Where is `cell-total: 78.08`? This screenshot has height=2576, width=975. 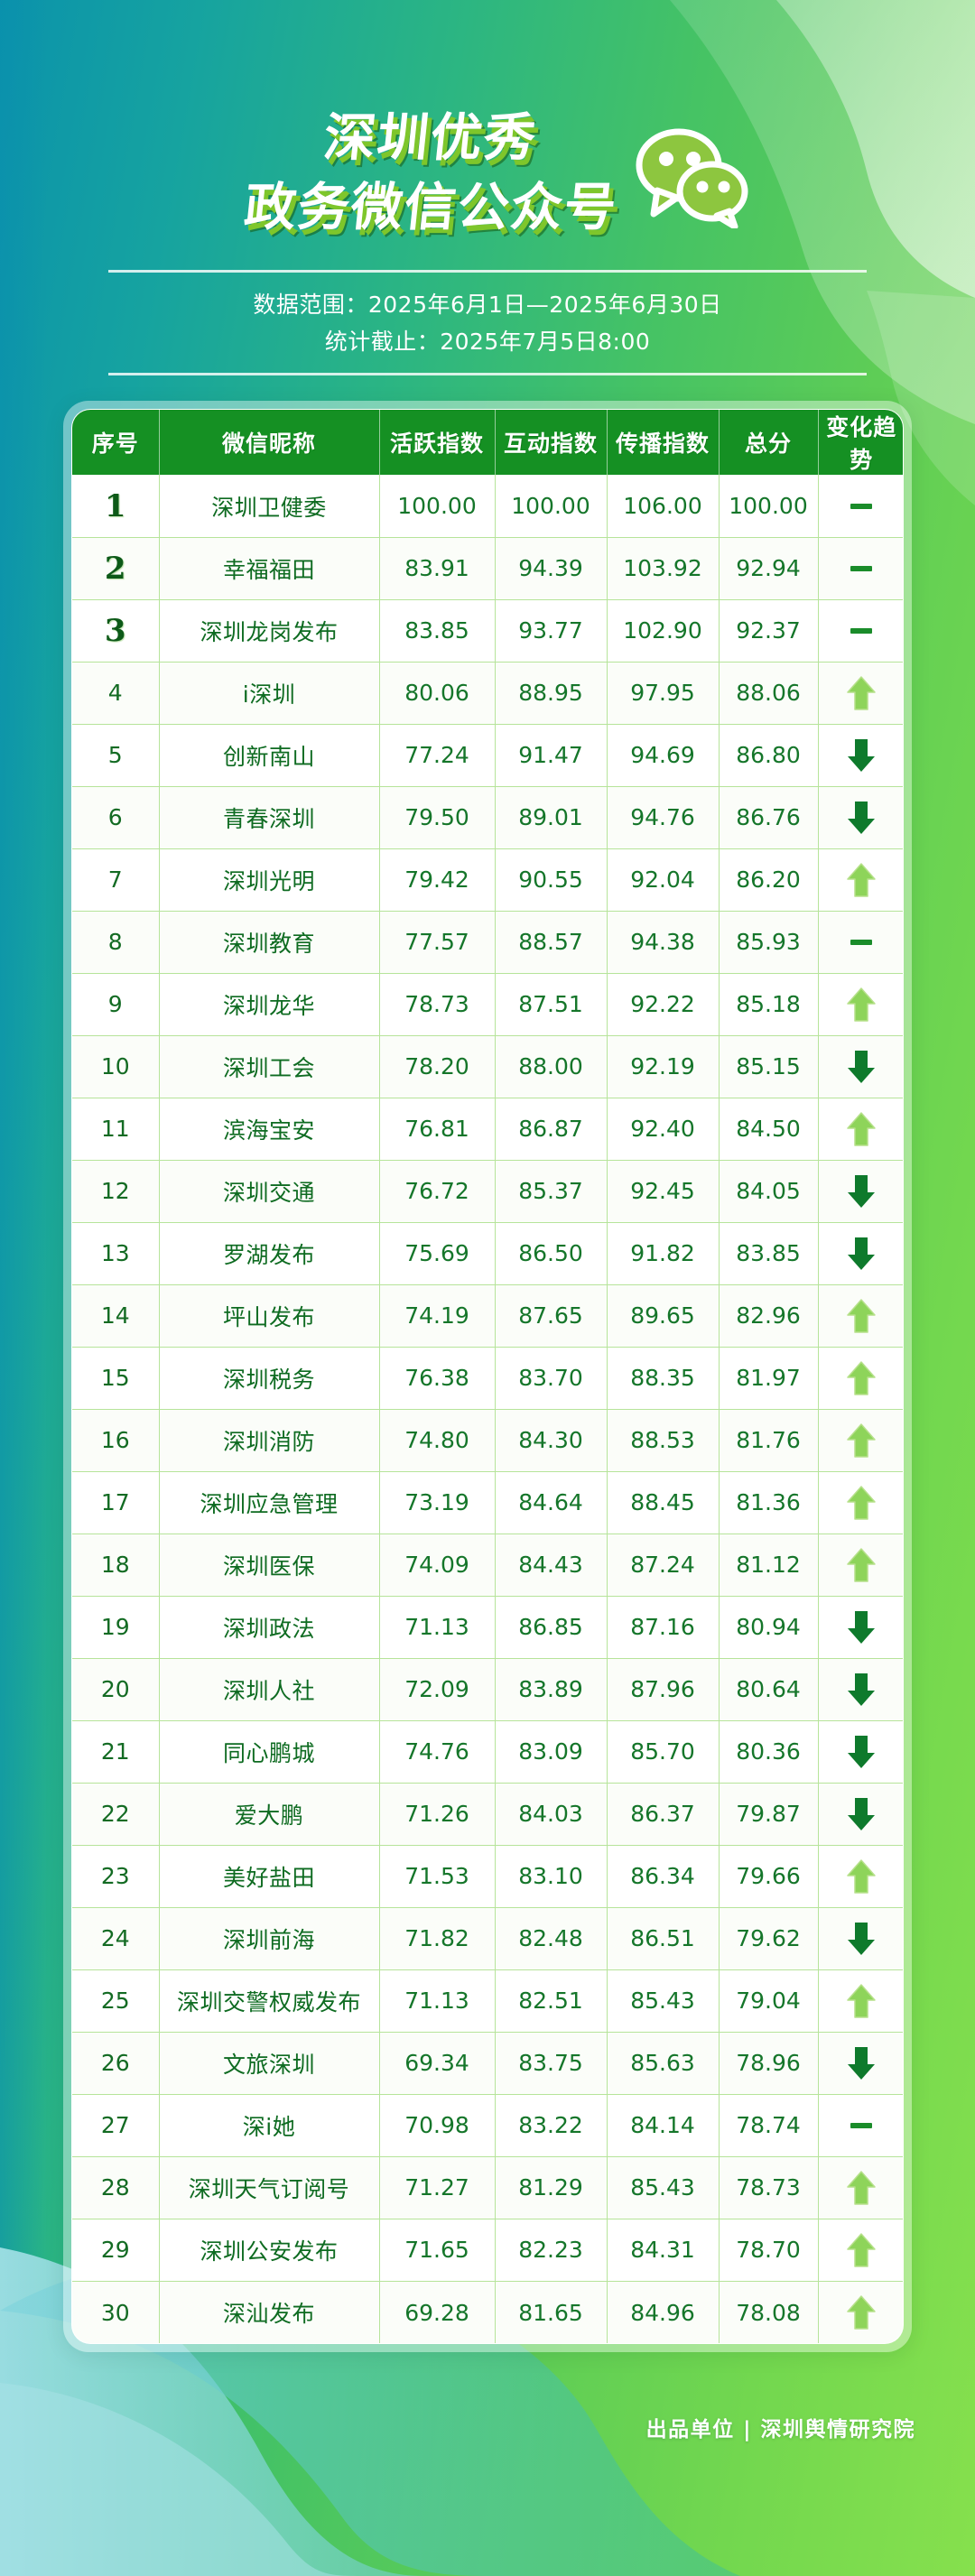 cell-total: 78.08 is located at coordinates (769, 2312).